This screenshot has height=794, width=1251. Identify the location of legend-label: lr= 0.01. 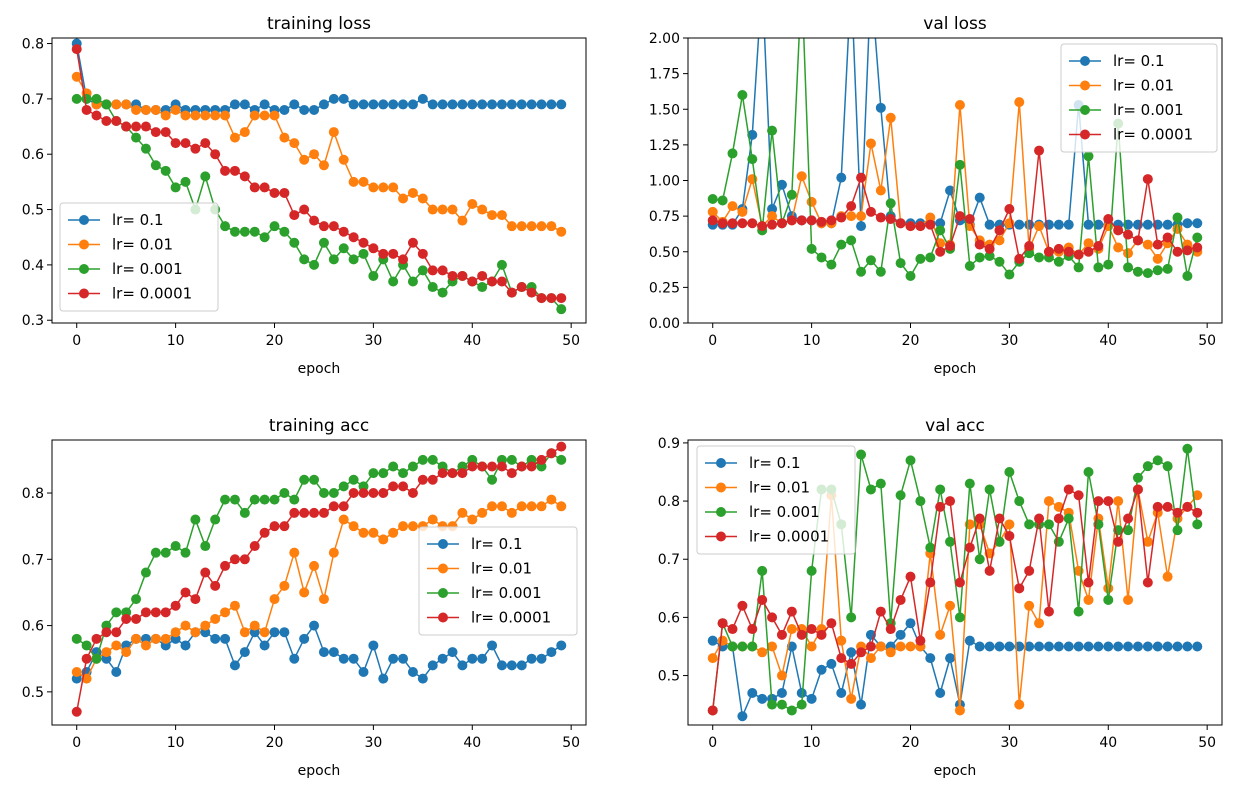
(779, 488).